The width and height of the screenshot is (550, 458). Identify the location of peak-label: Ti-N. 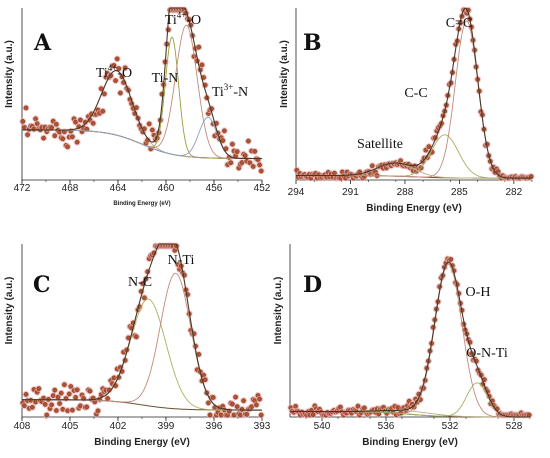
(165, 78).